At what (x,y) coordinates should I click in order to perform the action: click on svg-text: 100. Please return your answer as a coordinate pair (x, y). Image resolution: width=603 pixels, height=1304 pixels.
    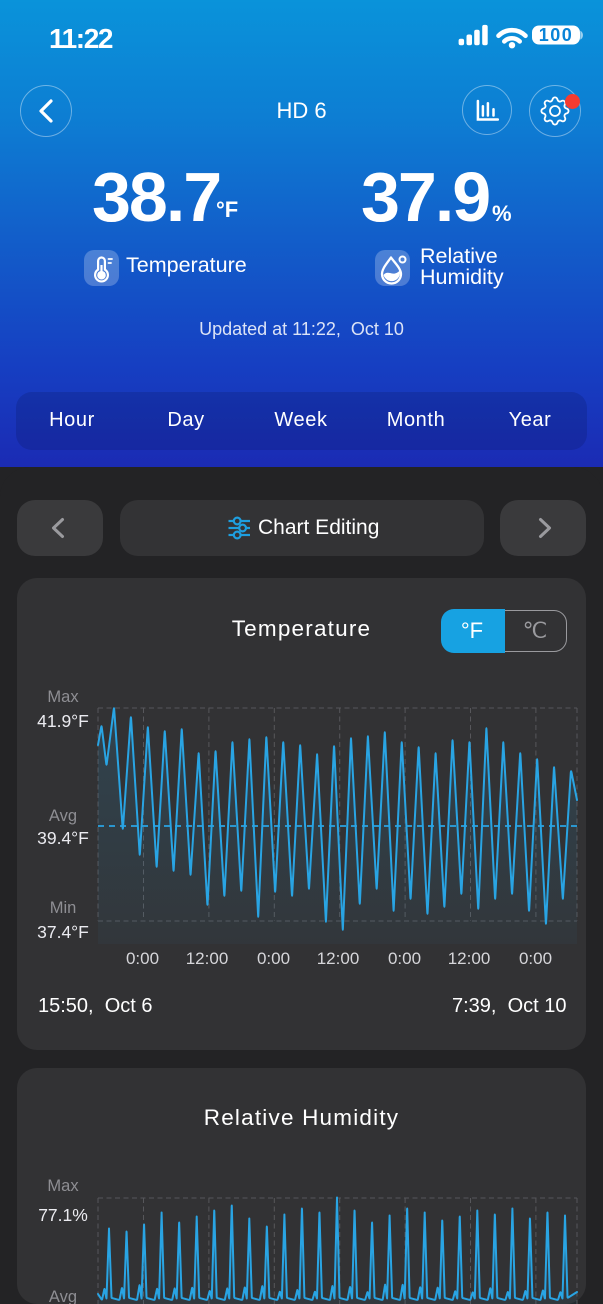
    Looking at the image, I should click on (556, 35).